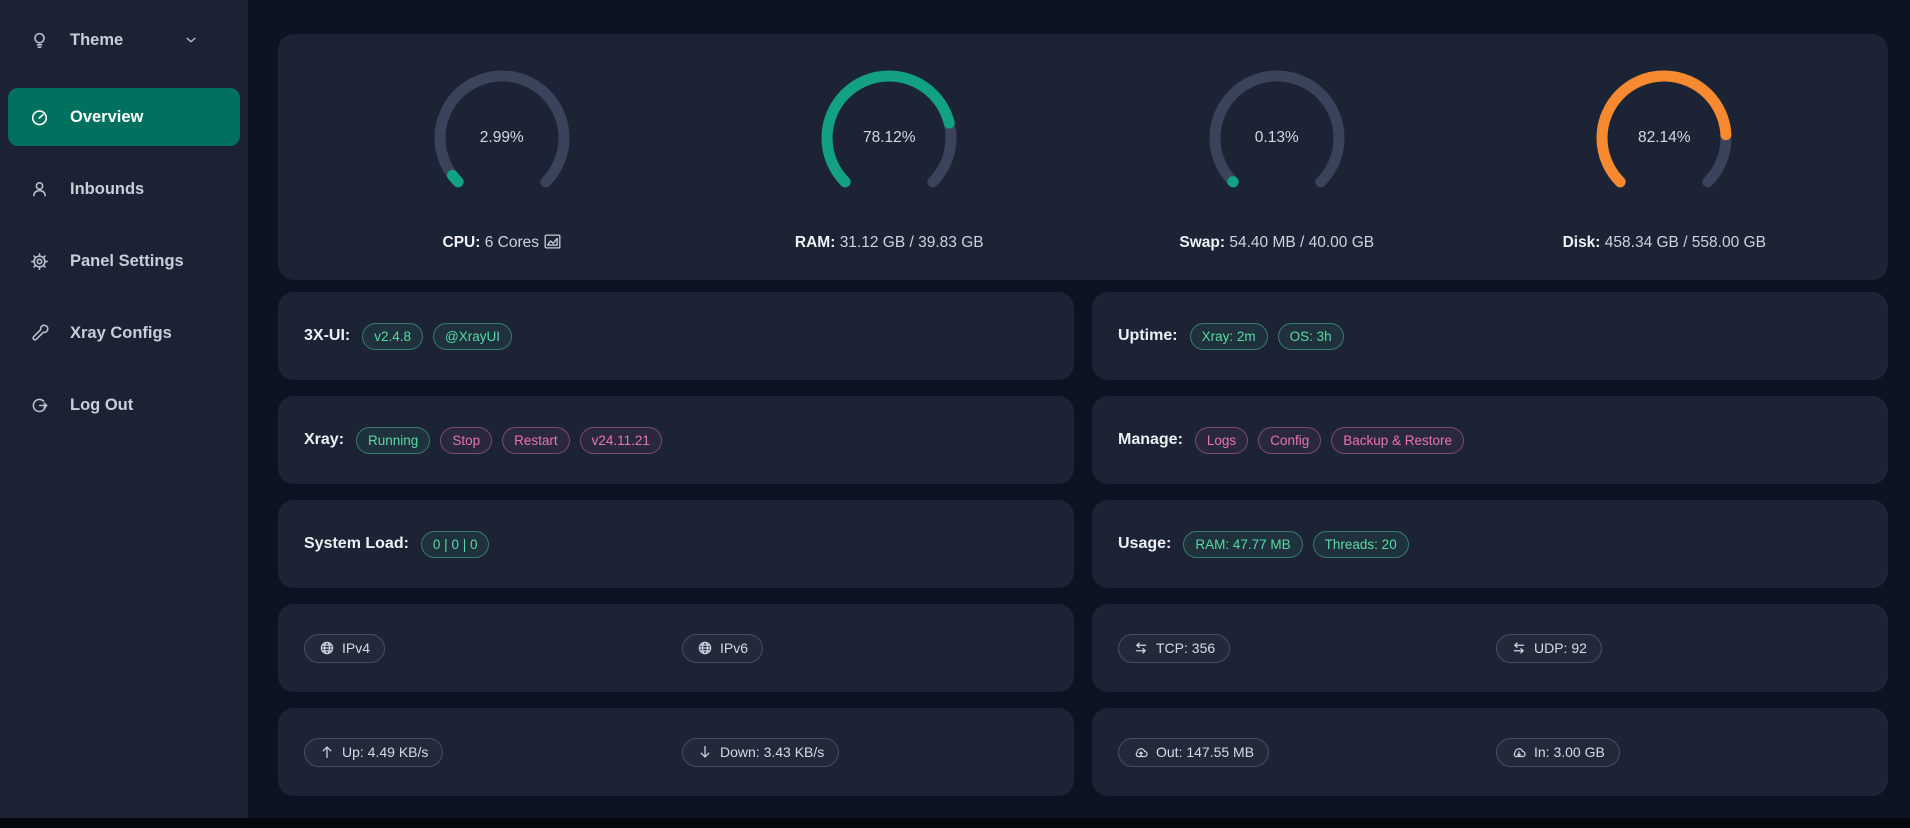  I want to click on upload-speed-pill: Up: 4.49 KB/s, so click(374, 752).